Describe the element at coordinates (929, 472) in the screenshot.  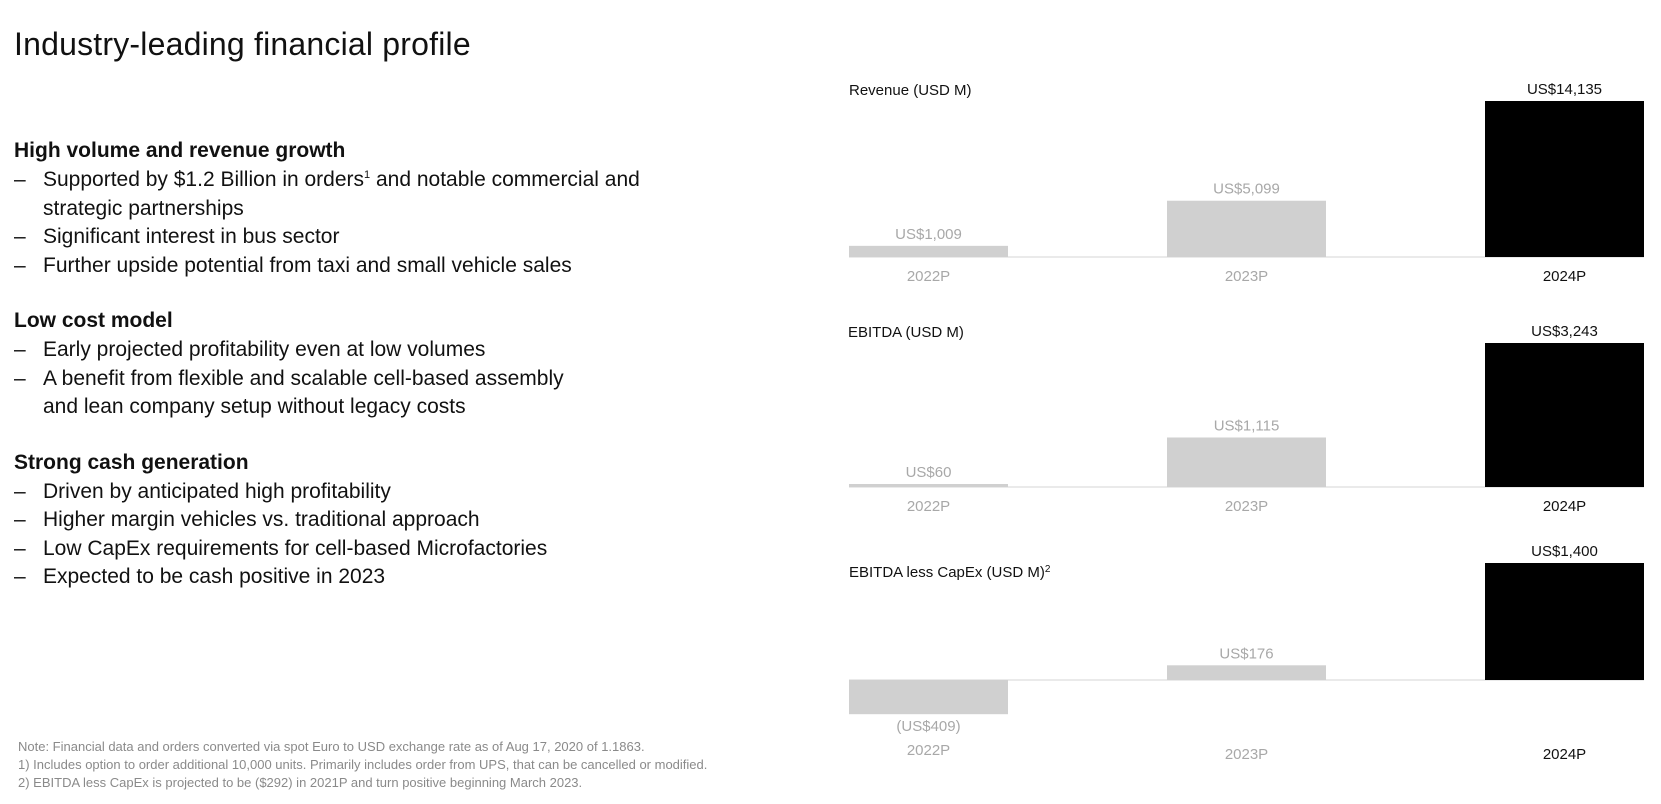
I see `data-label: US$60` at that location.